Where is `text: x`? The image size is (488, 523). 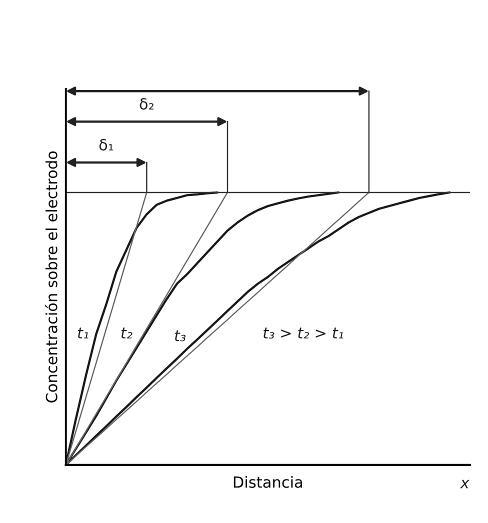 text: x is located at coordinates (465, 484).